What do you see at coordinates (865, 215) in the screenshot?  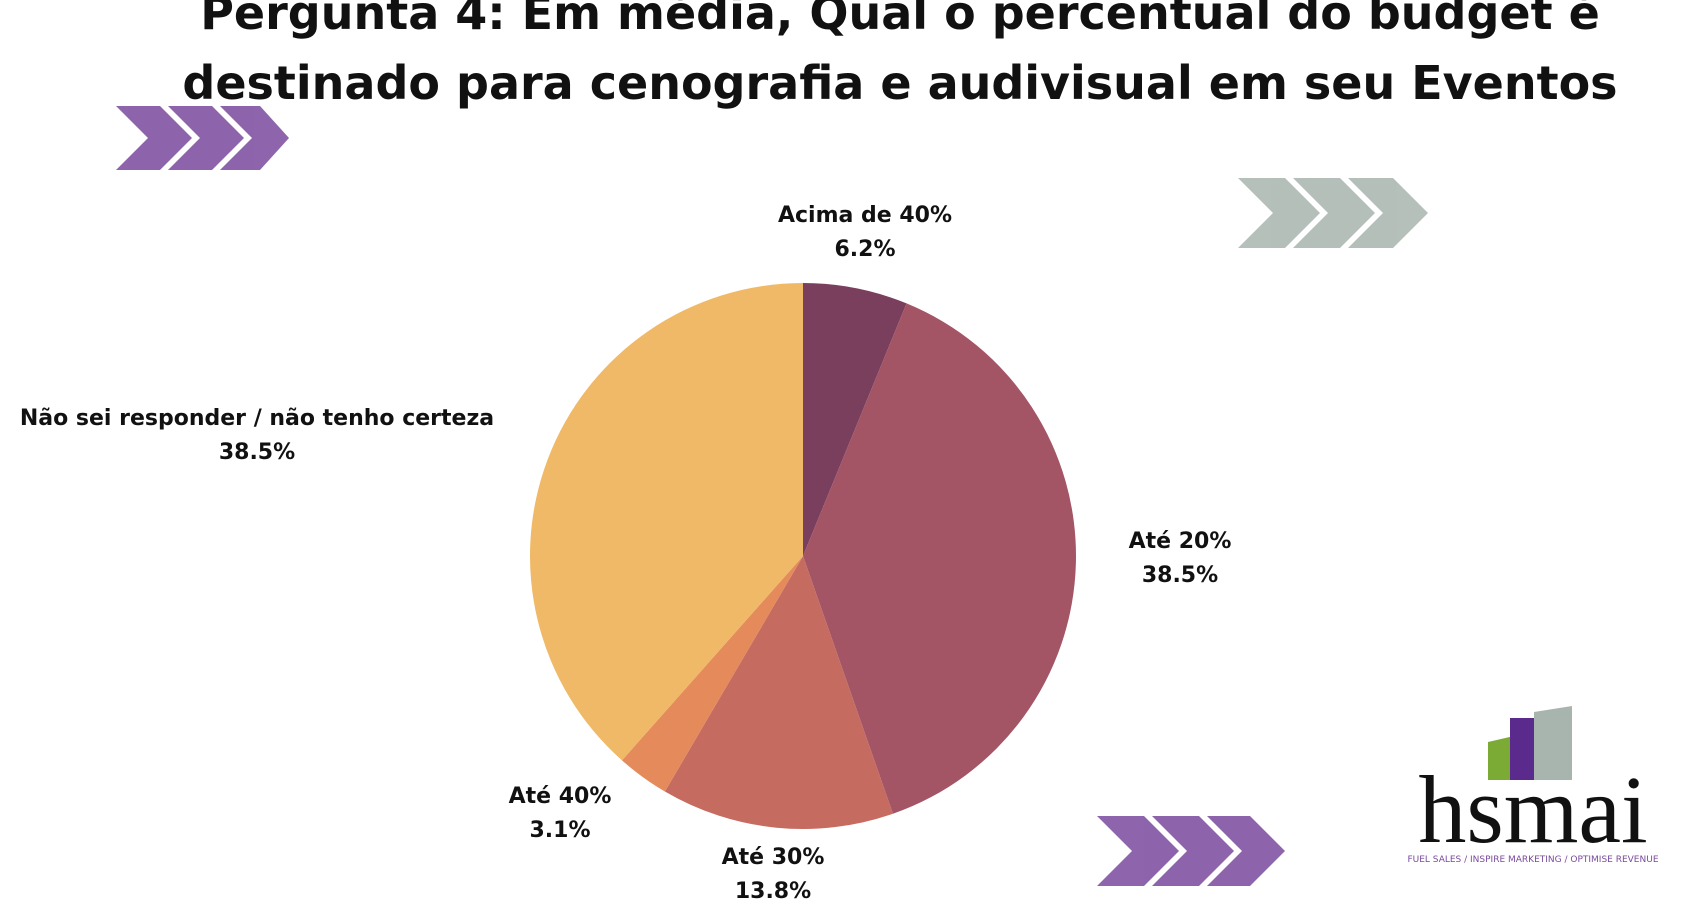 I see `slice-label: Acima de 40%` at bounding box center [865, 215].